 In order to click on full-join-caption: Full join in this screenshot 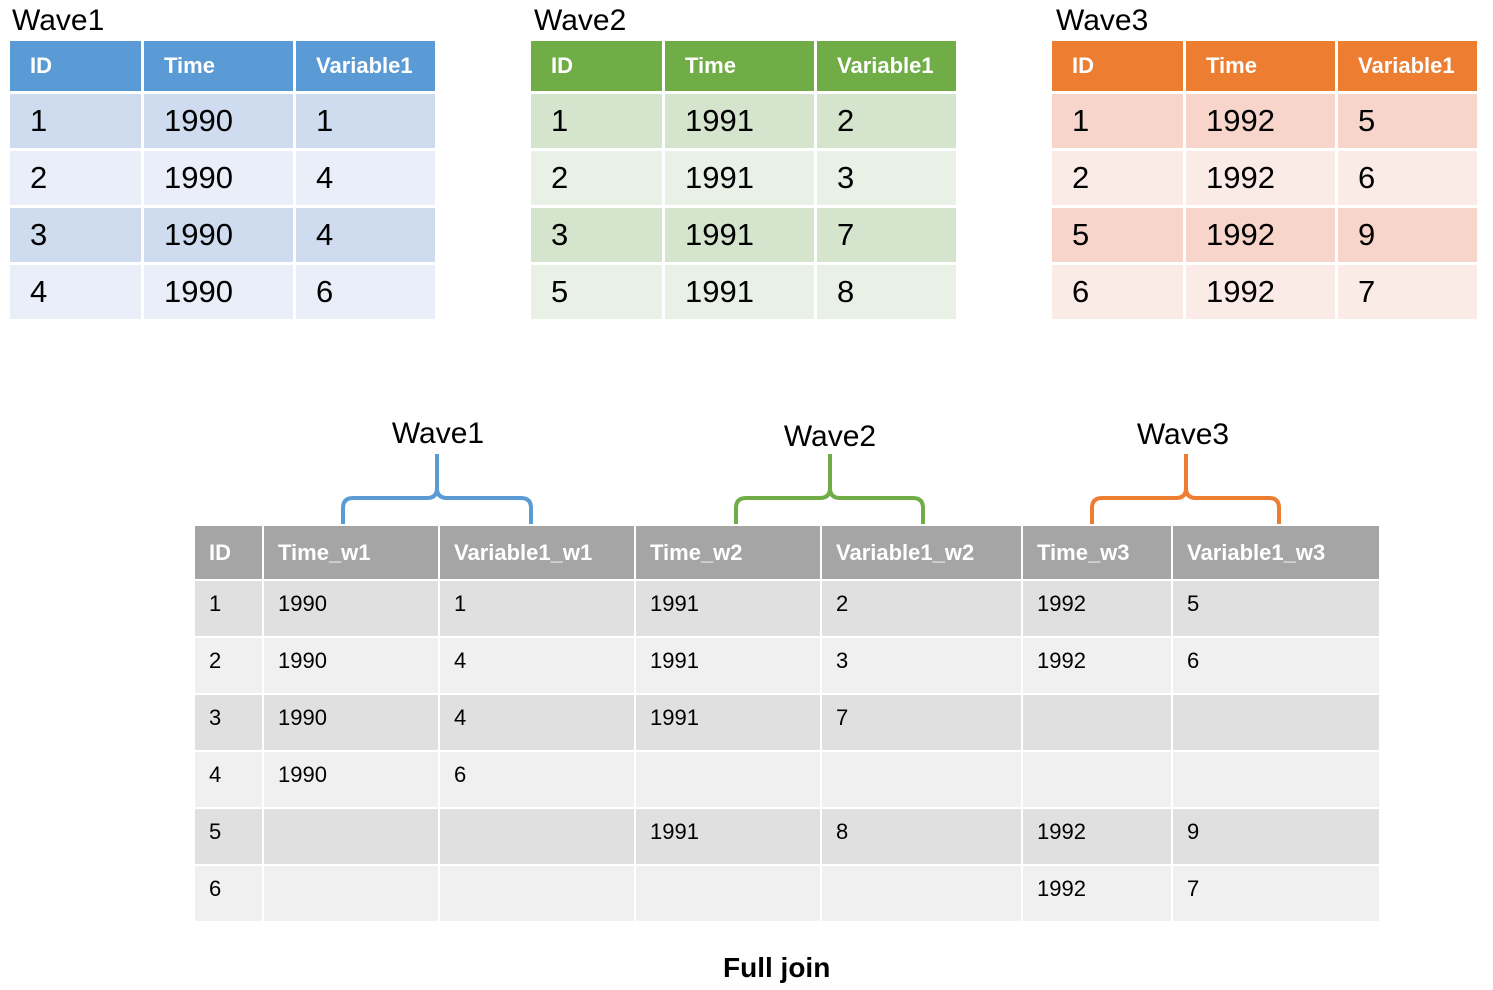, I will do `click(777, 967)`.